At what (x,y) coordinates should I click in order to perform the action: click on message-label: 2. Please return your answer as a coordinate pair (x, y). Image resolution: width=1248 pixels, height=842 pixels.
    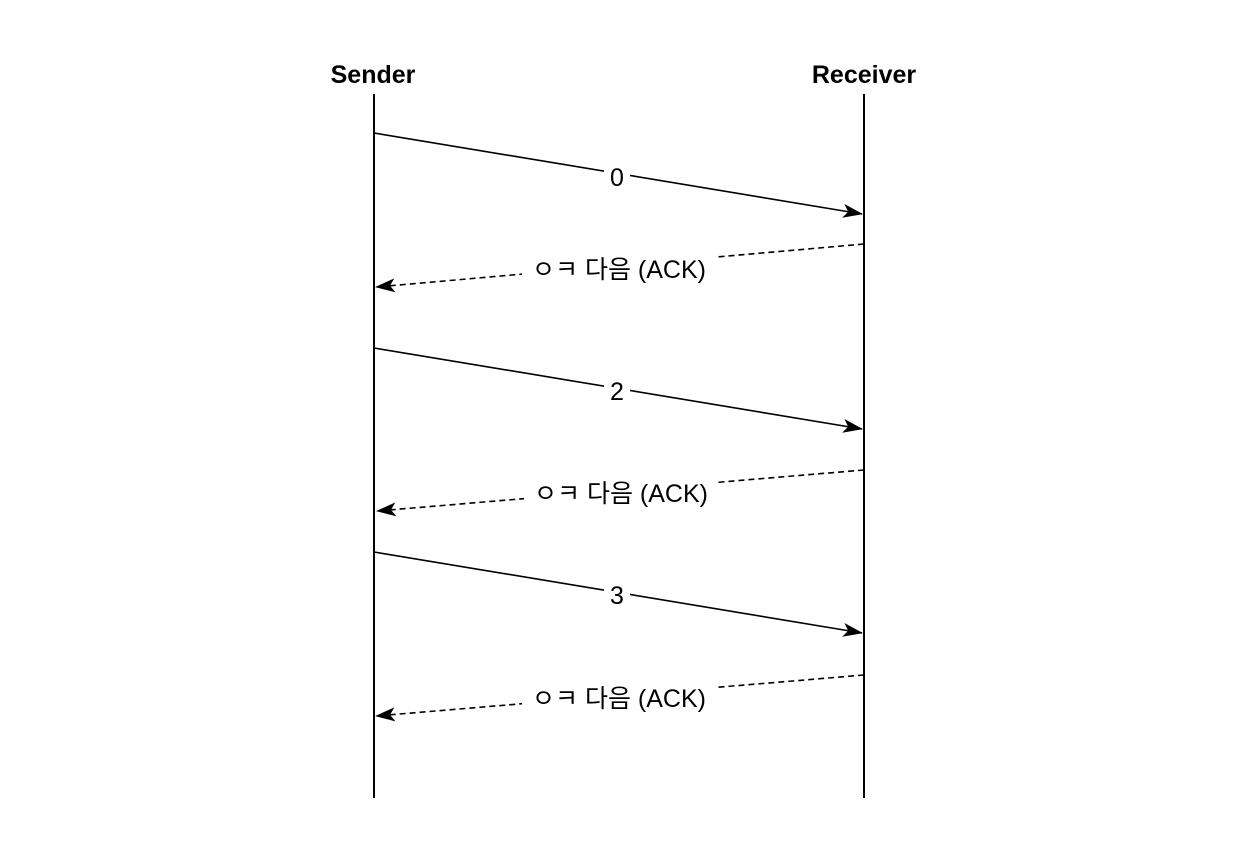
    Looking at the image, I should click on (617, 392).